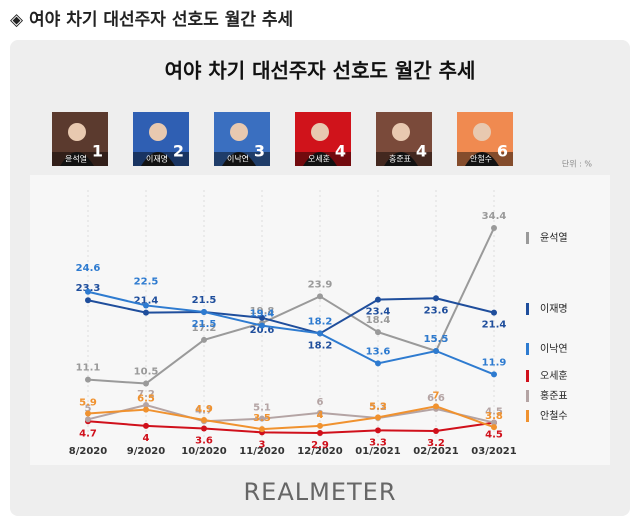 The image size is (640, 524). I want to click on candidate-card: 이낙연 3, so click(242, 139).